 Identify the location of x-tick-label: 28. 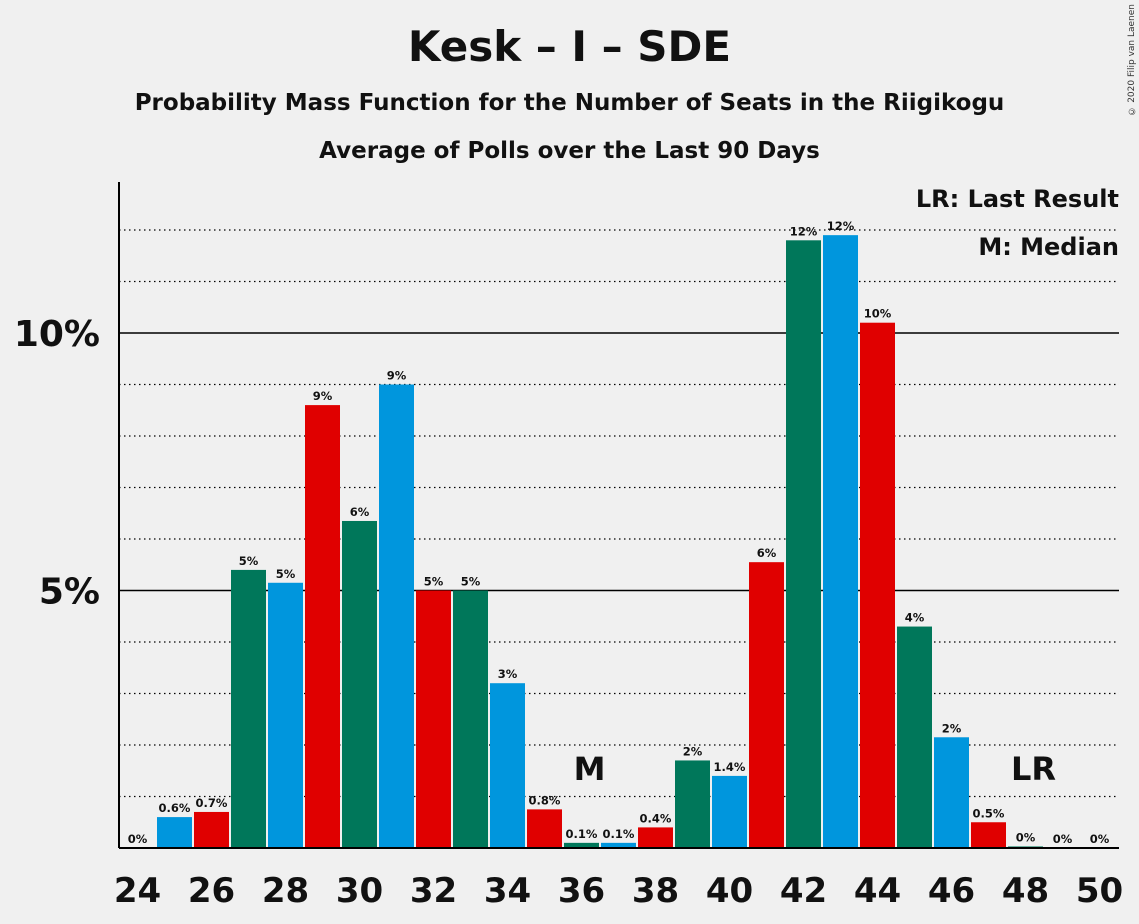
(285, 891).